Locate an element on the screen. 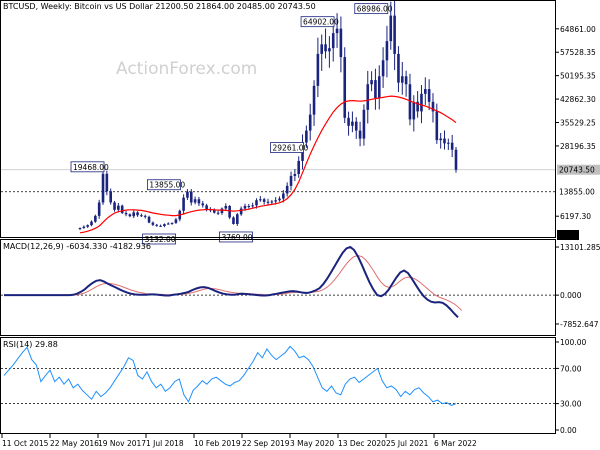 The height and width of the screenshot is (450, 600). x-tick-label: 6 Mar 2022 is located at coordinates (455, 443).